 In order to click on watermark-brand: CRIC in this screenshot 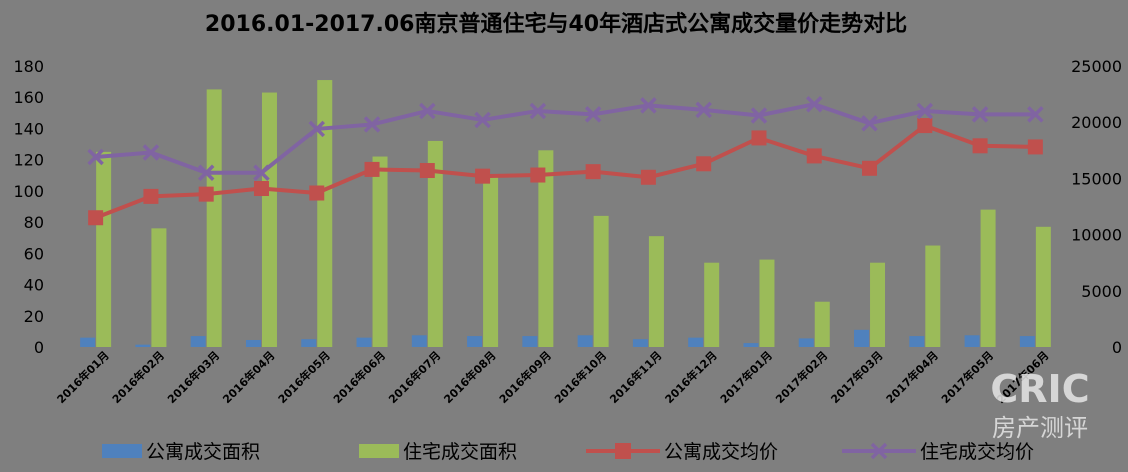, I will do `click(1039, 389)`.